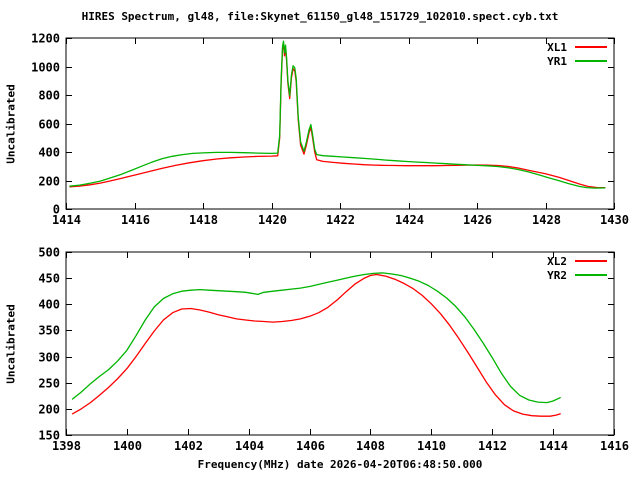 The height and width of the screenshot is (480, 640). I want to click on legend-entry-yr2: YR2, so click(567, 275).